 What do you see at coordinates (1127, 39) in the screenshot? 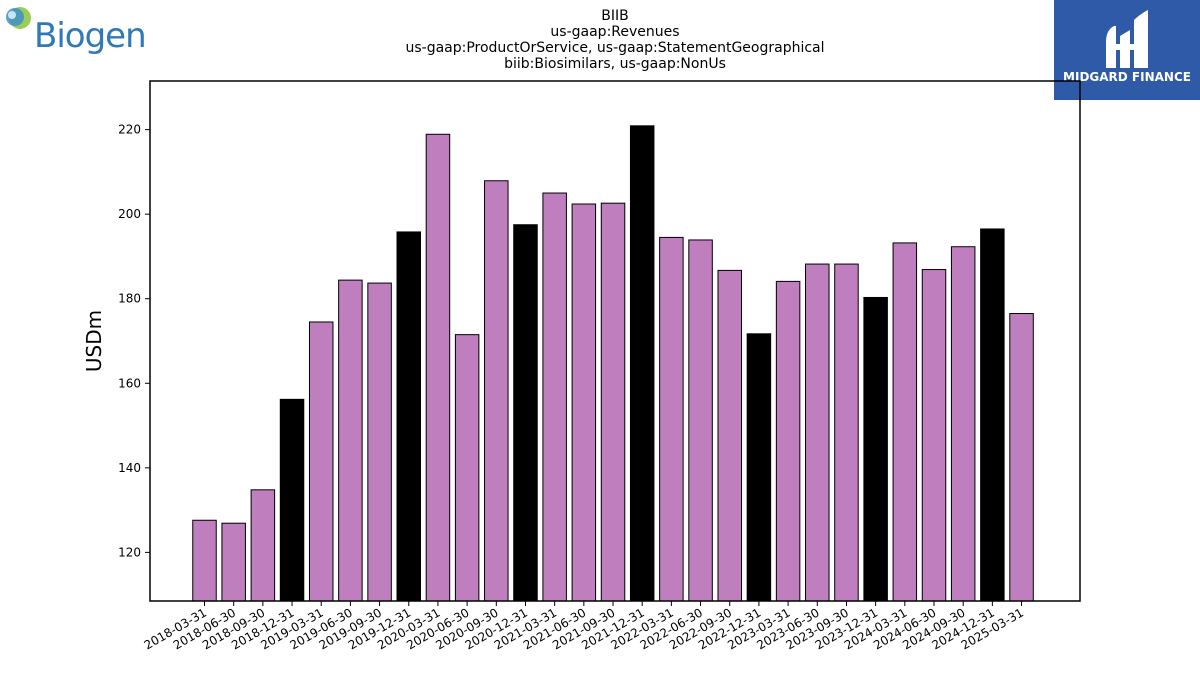
I see `midgard-emblem-icon` at bounding box center [1127, 39].